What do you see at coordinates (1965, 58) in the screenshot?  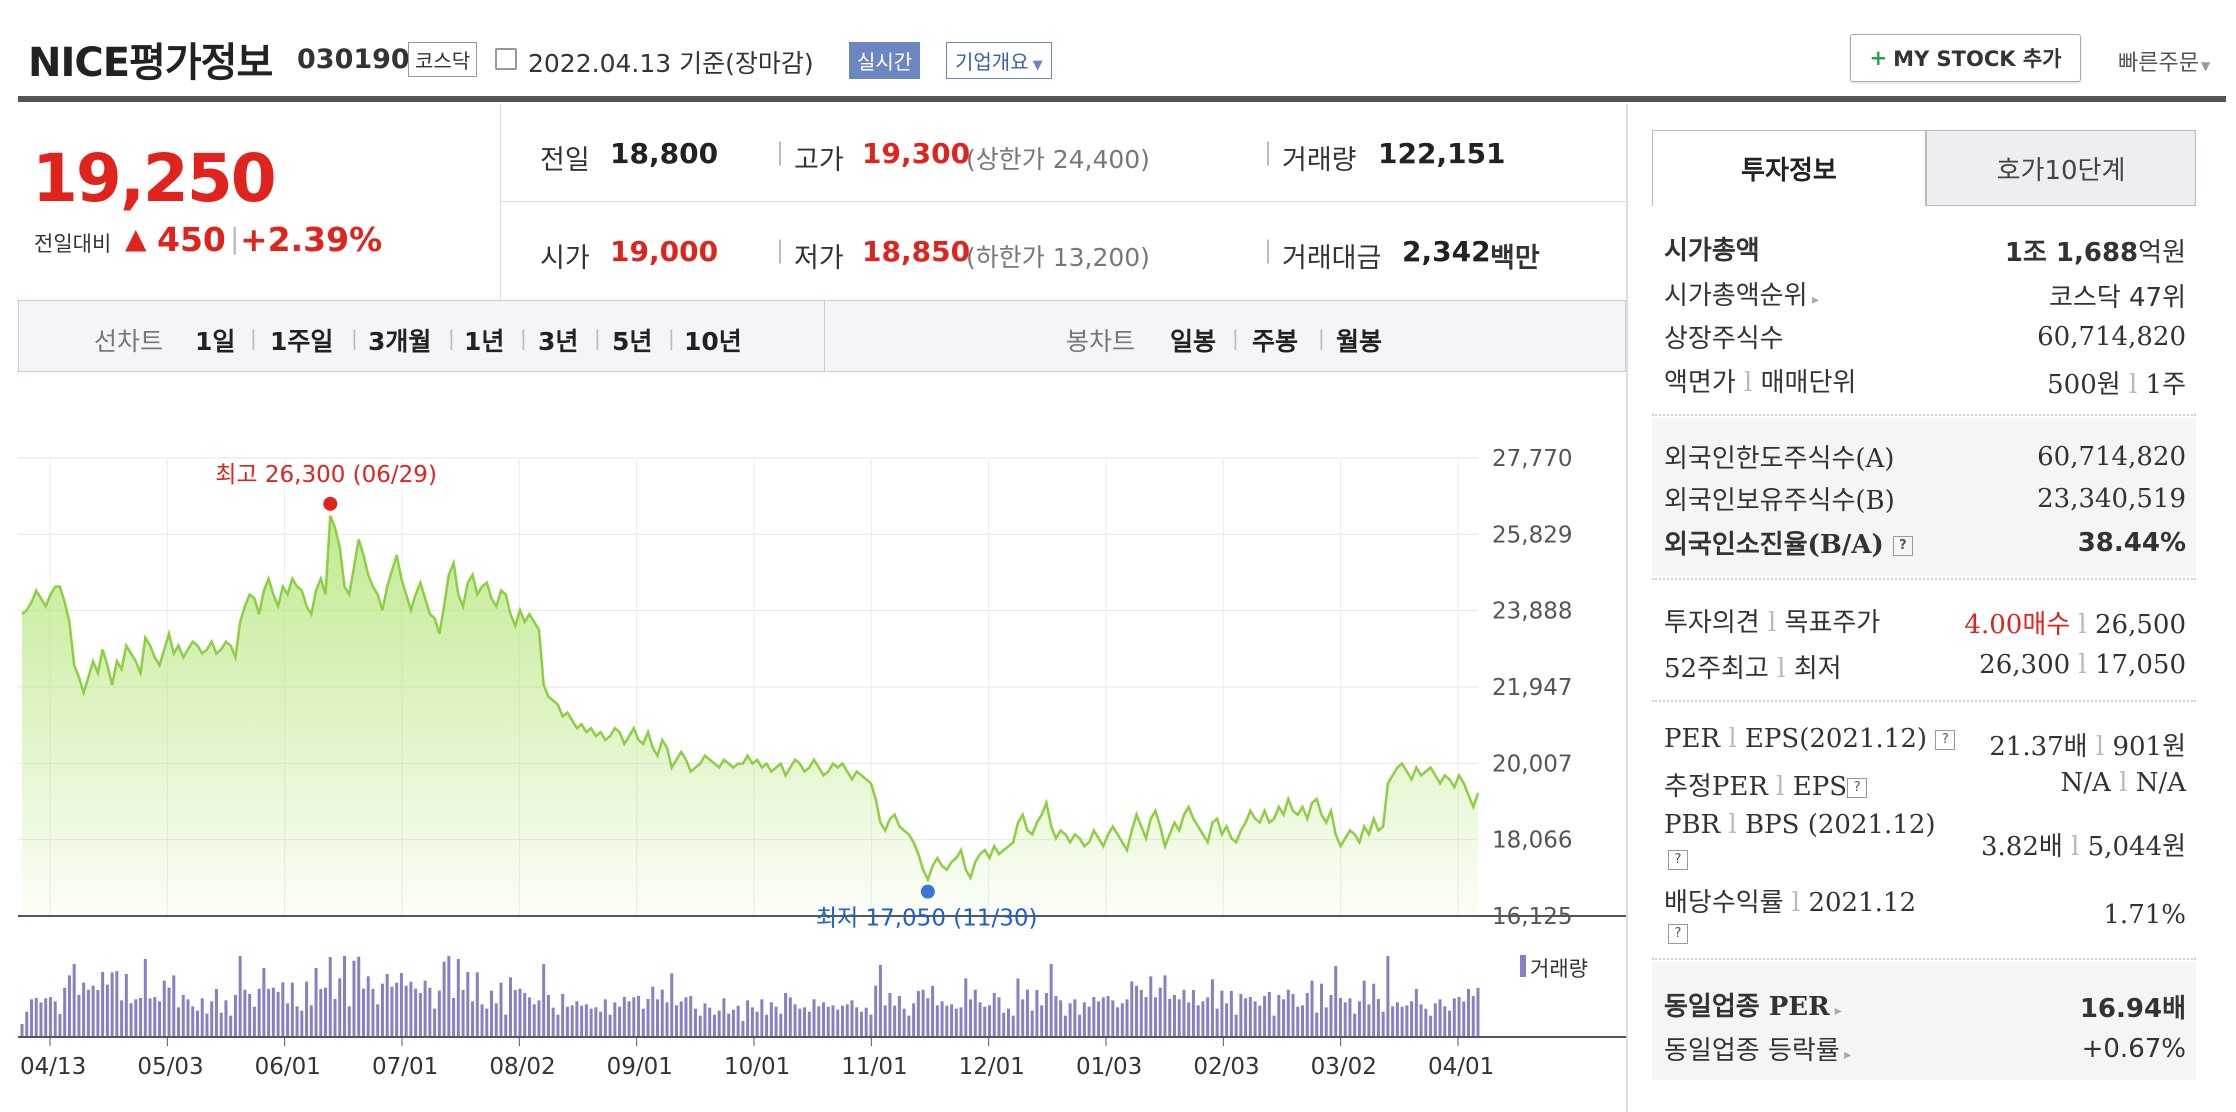 I see `add-my-stock-button: + MY STOCK 추가` at bounding box center [1965, 58].